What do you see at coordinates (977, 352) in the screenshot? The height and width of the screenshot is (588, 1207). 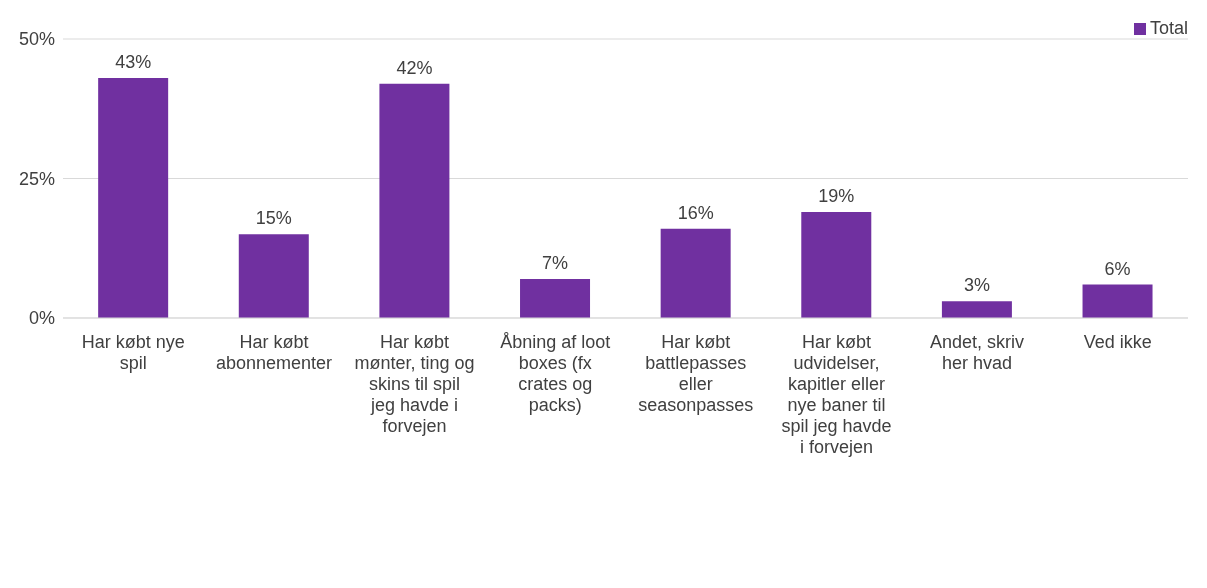 I see `x-tick-label: Andet, skriv her hvad` at bounding box center [977, 352].